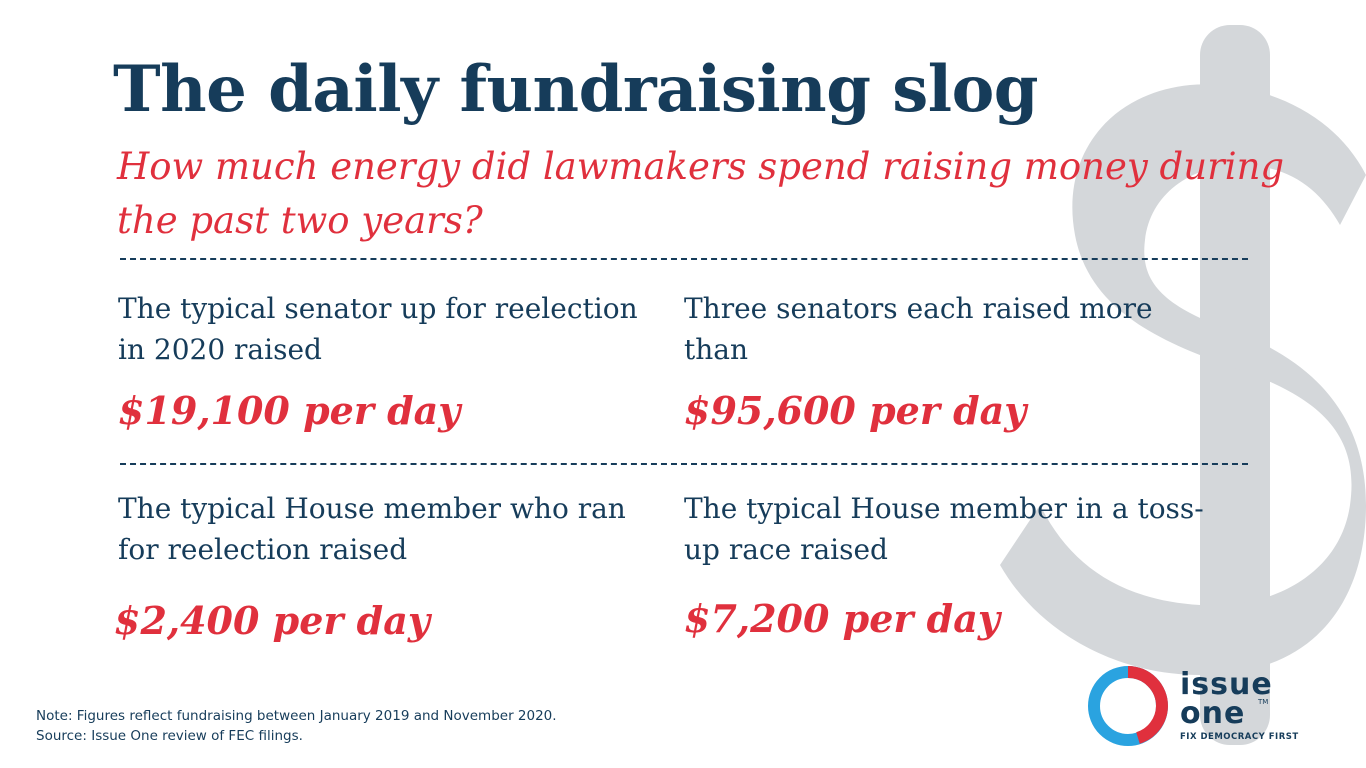  Describe the element at coordinates (855, 410) in the screenshot. I see `stat-value: $95,600 per day` at that location.